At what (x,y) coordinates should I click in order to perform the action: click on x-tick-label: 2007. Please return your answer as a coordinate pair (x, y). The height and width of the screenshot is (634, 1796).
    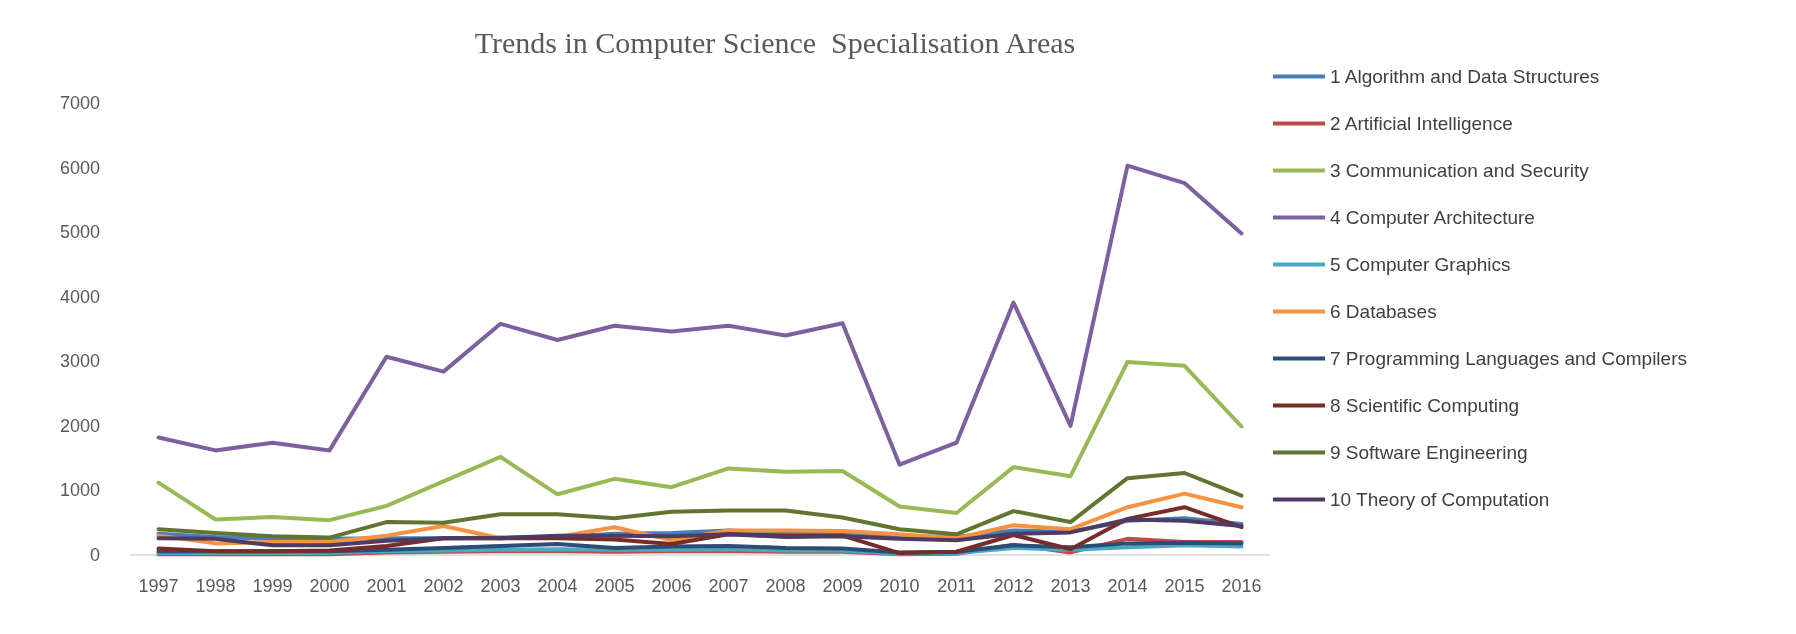
    Looking at the image, I should click on (728, 586).